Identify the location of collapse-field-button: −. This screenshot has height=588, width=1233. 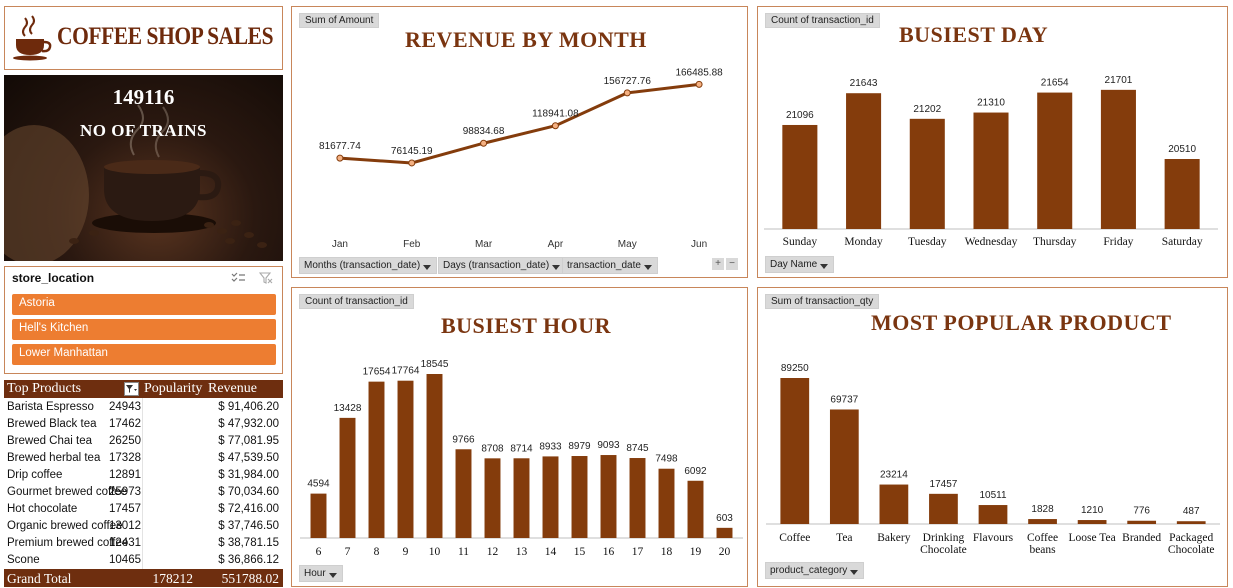
(732, 264).